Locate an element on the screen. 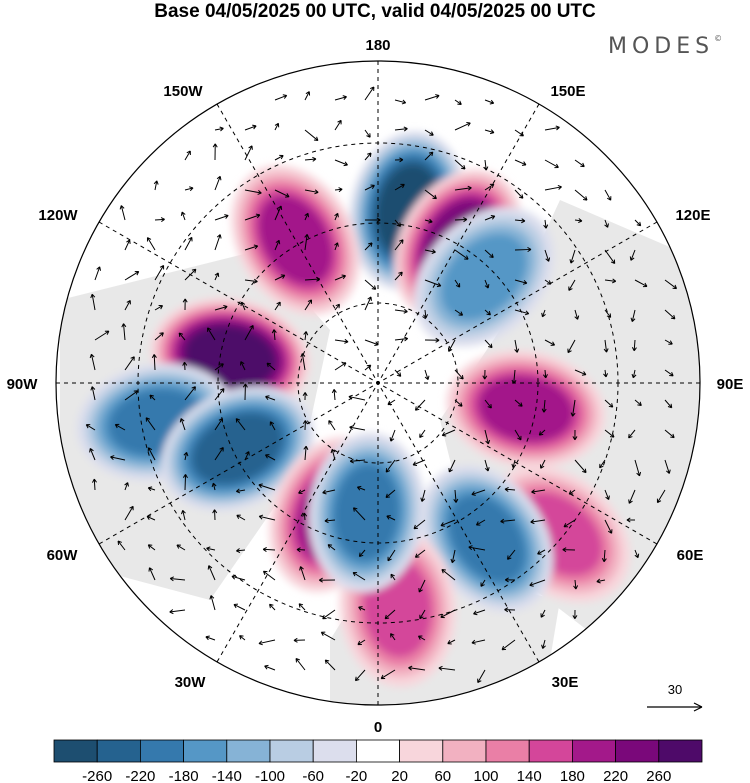 The image size is (750, 783). lon-label-90e: 90E is located at coordinates (730, 384).